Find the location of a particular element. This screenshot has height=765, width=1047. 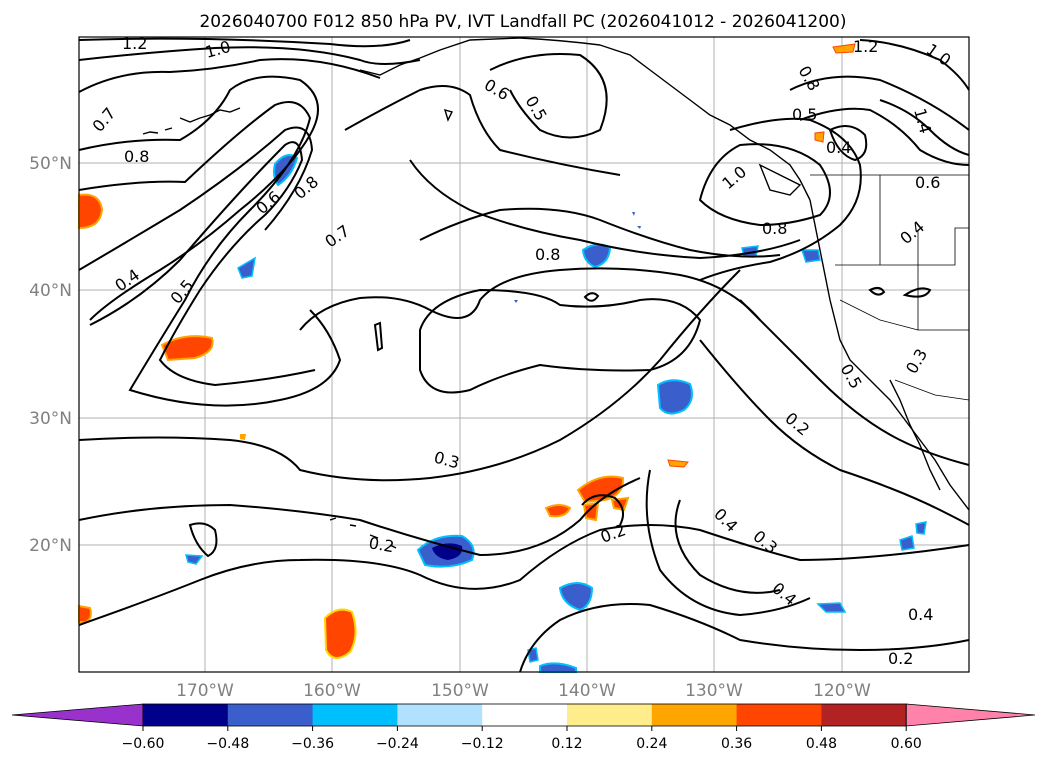

colorbar-tick-label: 0.12 is located at coordinates (566, 744).